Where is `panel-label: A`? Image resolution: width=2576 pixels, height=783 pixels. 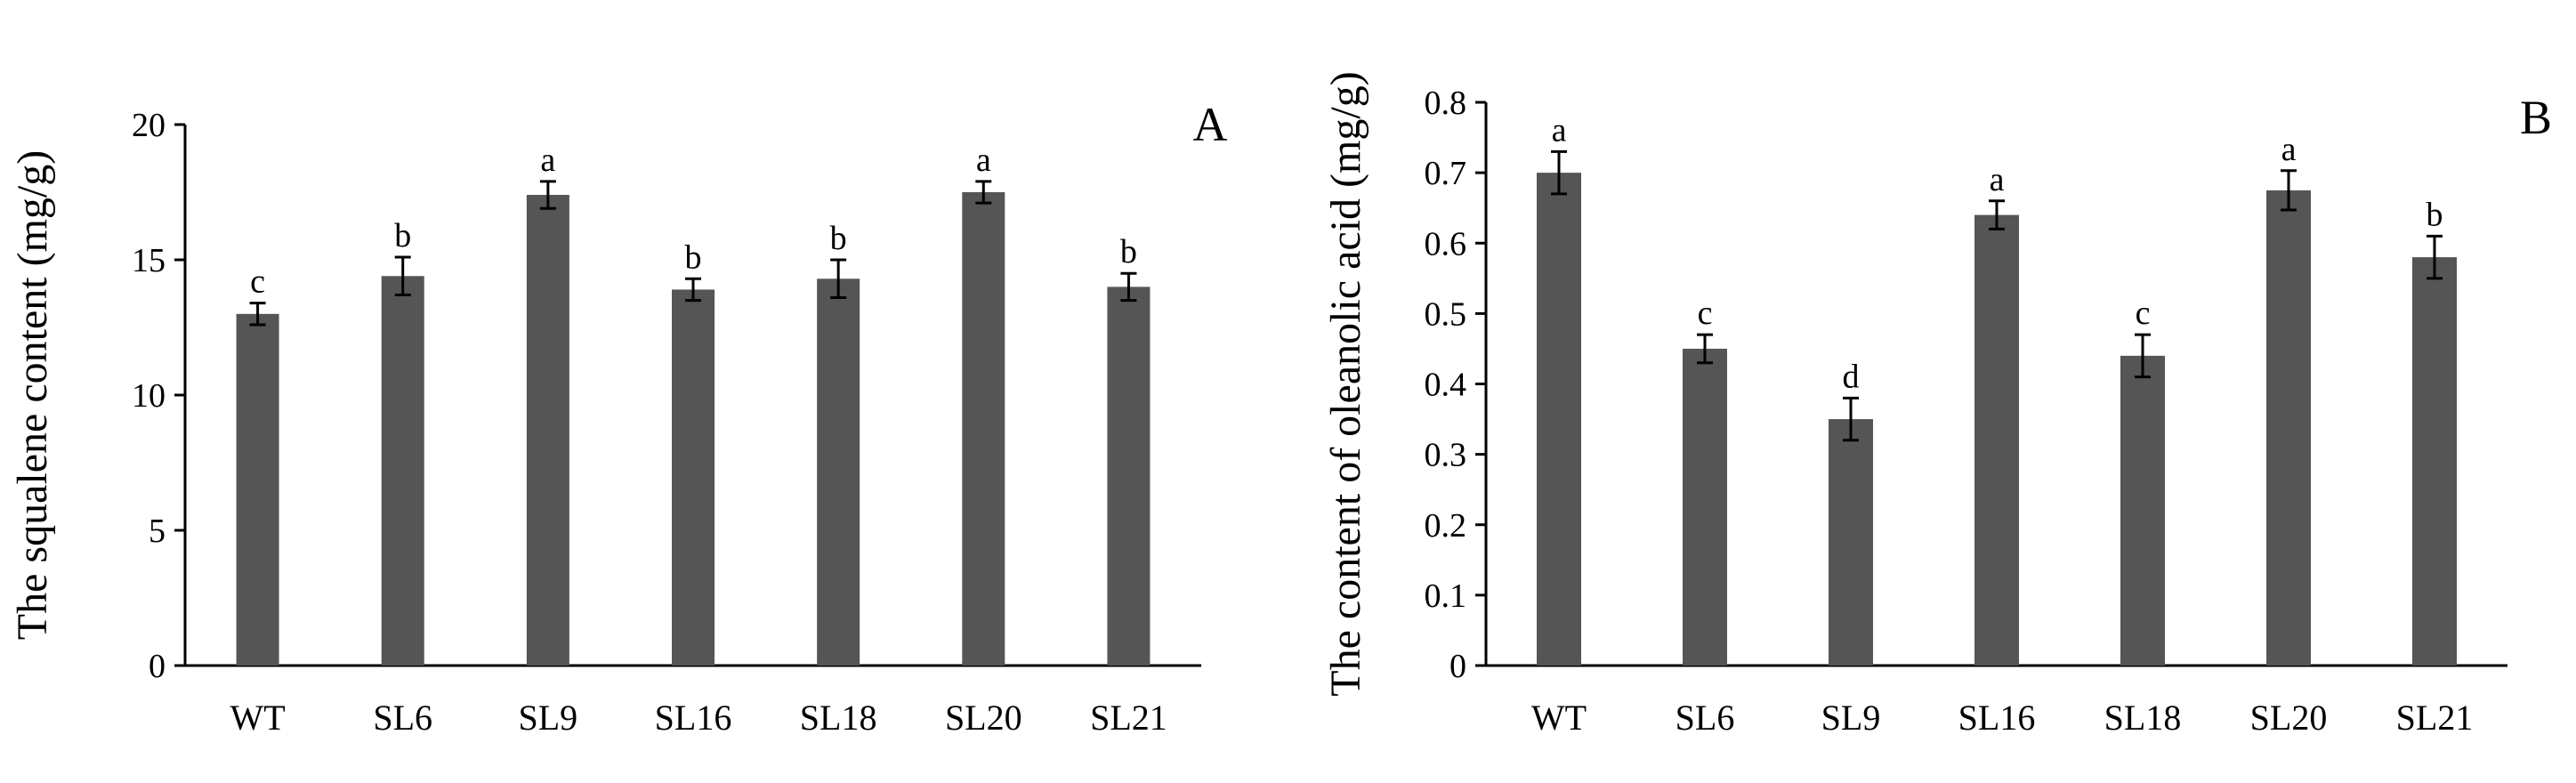
panel-label: A is located at coordinates (1210, 124).